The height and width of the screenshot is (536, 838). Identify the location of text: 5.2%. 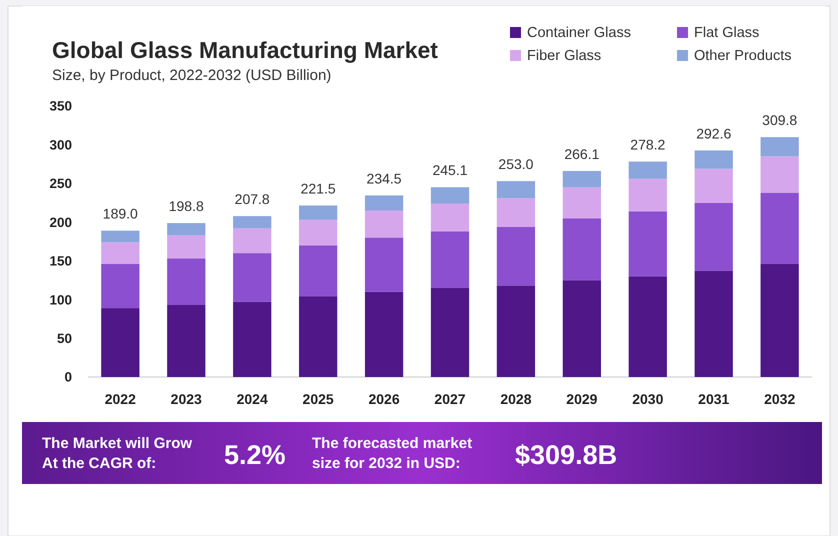
(255, 455).